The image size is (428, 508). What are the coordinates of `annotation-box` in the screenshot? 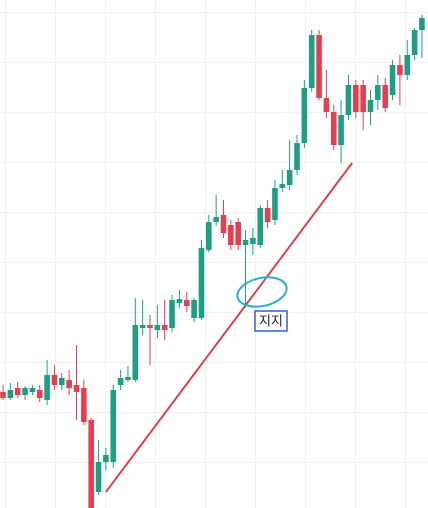 It's located at (271, 321).